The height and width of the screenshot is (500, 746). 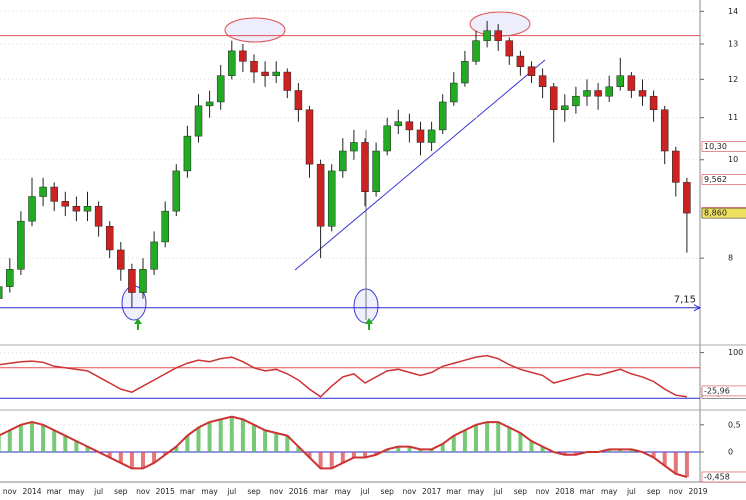 I want to click on x-tick-label: 2016, so click(x=298, y=491).